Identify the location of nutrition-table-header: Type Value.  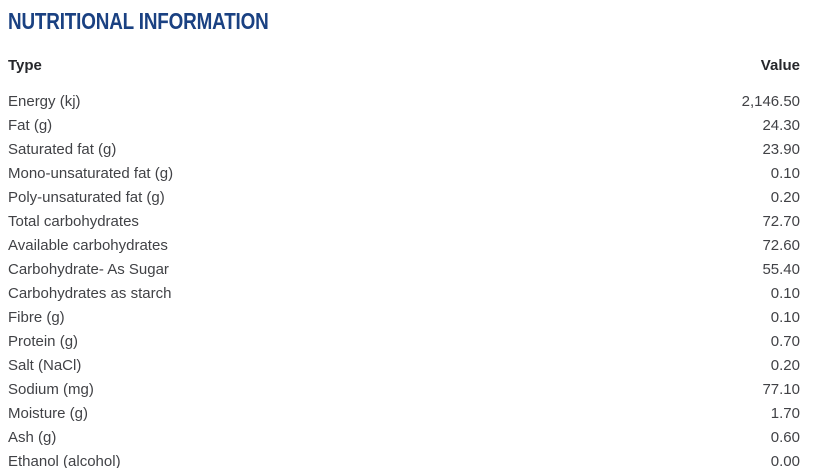
(404, 66).